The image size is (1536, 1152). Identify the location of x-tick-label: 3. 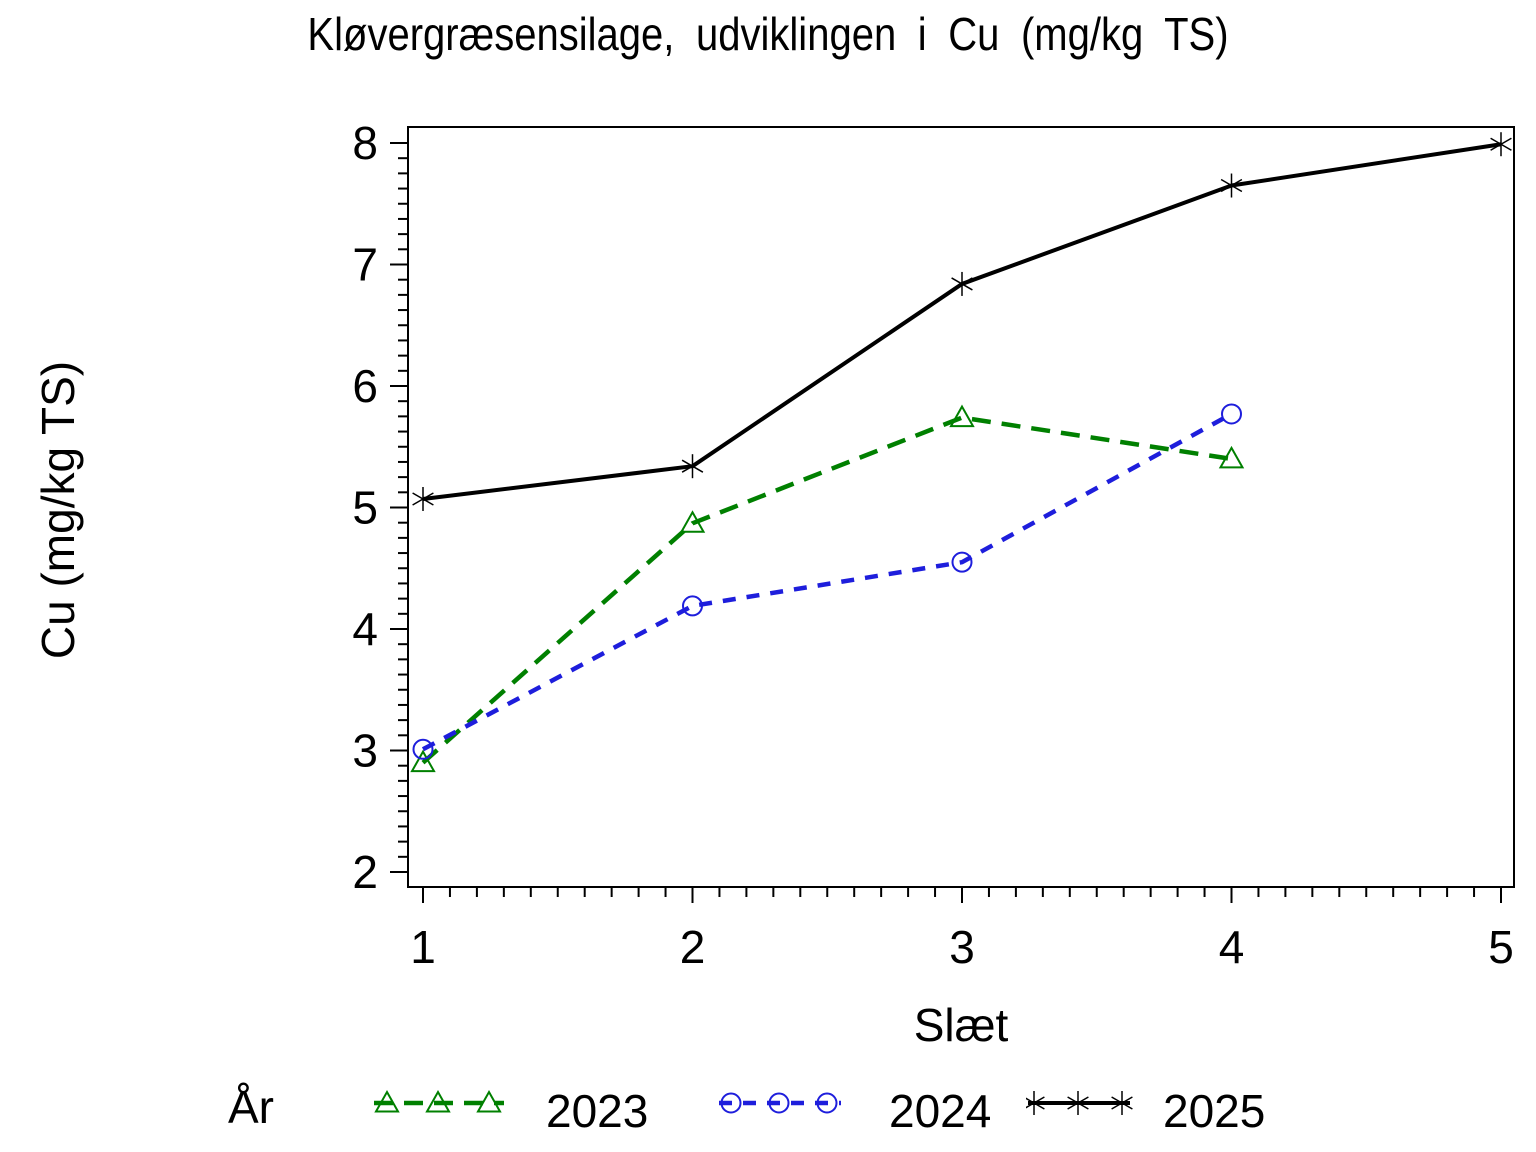
(962, 947).